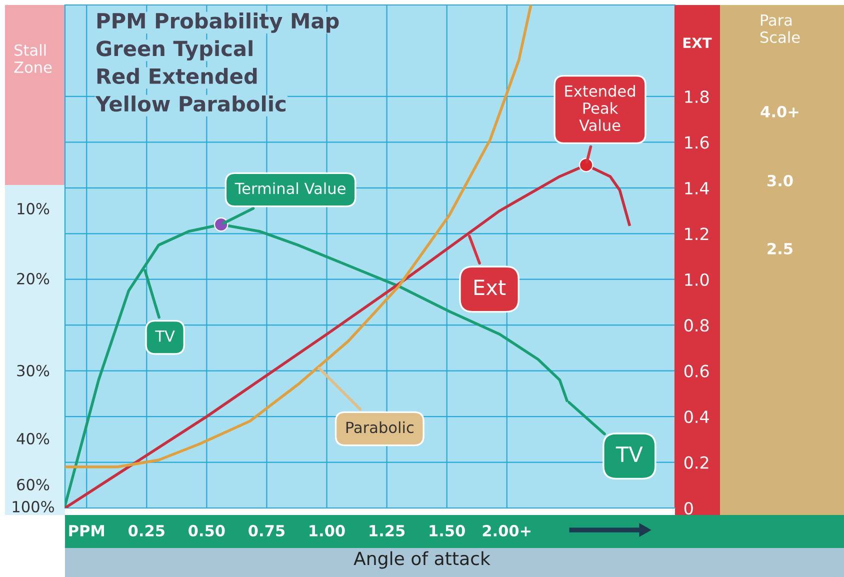 Image resolution: width=844 pixels, height=577 pixels. What do you see at coordinates (600, 108) in the screenshot?
I see `annotation: Extended Peak Value` at bounding box center [600, 108].